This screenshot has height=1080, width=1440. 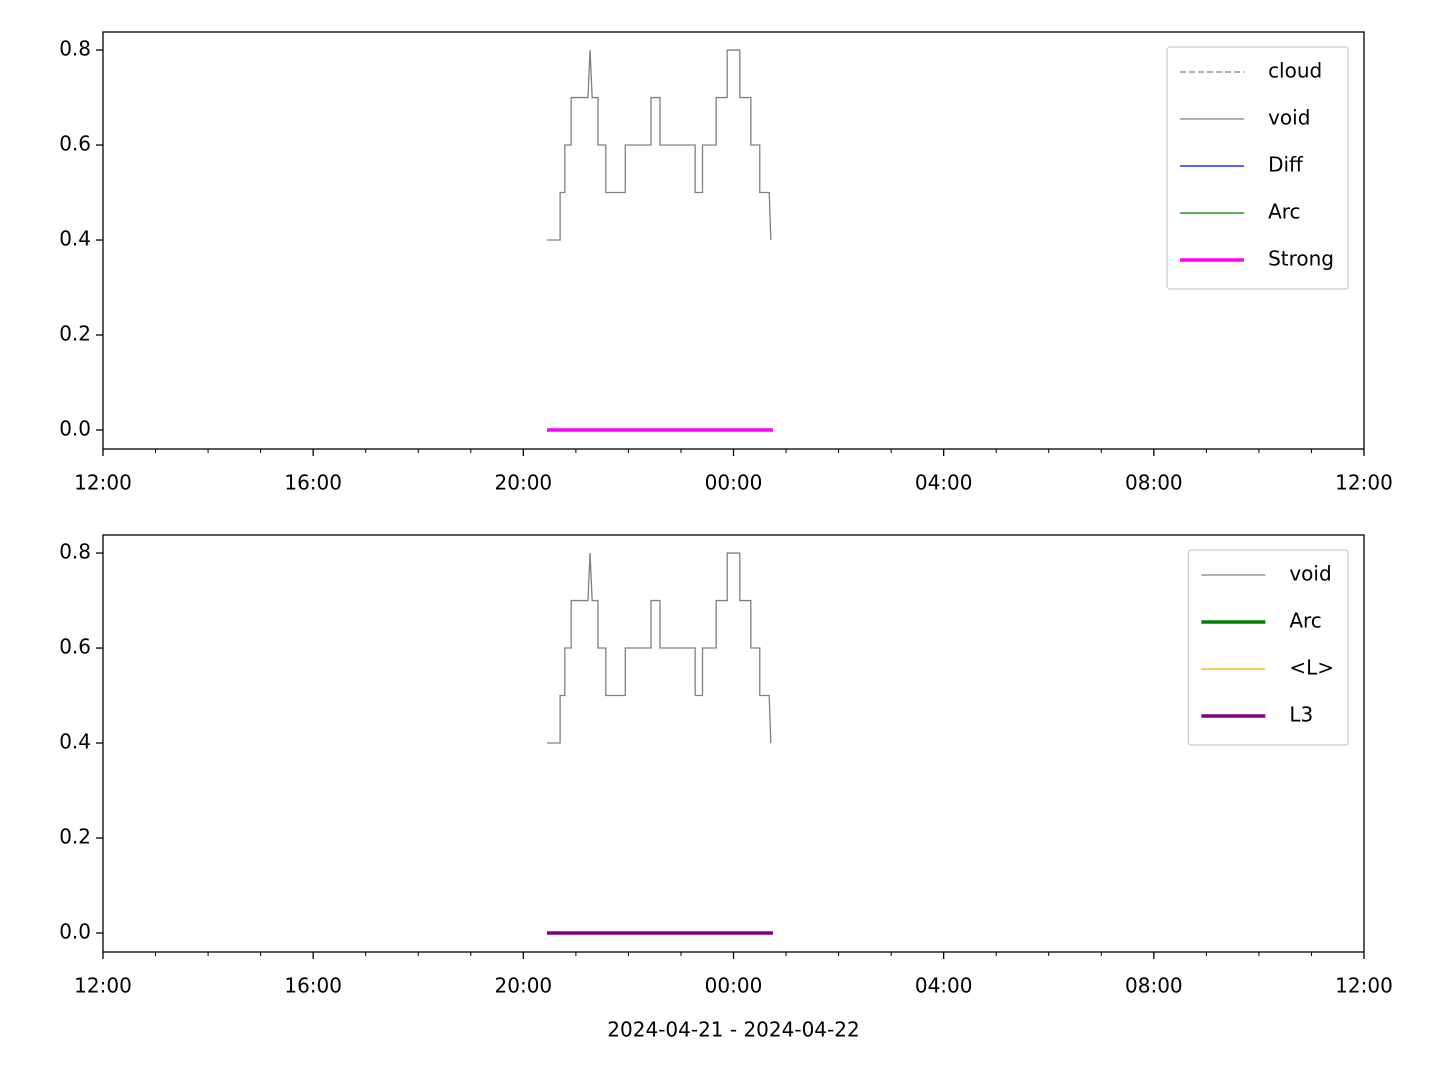 What do you see at coordinates (1301, 715) in the screenshot?
I see `legend-label: L3` at bounding box center [1301, 715].